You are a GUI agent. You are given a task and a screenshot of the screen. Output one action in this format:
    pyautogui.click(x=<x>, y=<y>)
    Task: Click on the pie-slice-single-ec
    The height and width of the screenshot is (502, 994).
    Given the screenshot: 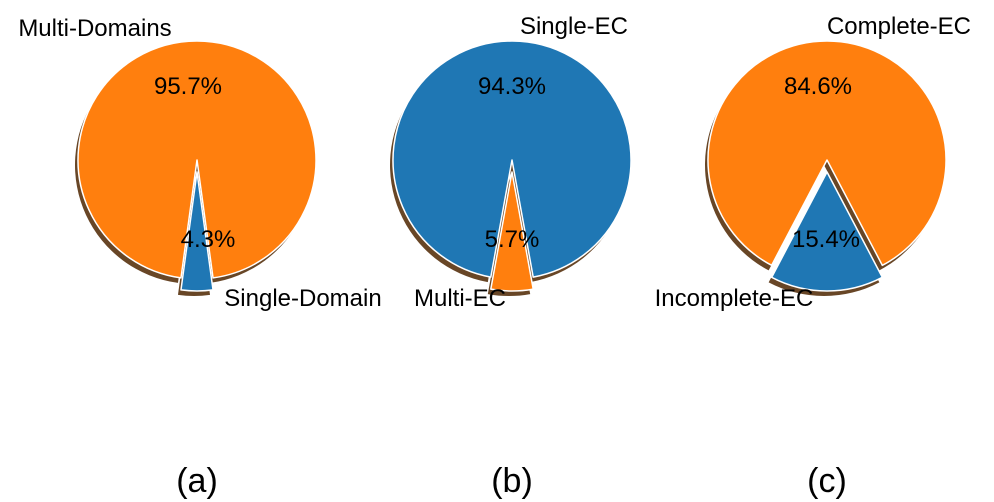 What is the action you would take?
    pyautogui.click(x=512, y=159)
    